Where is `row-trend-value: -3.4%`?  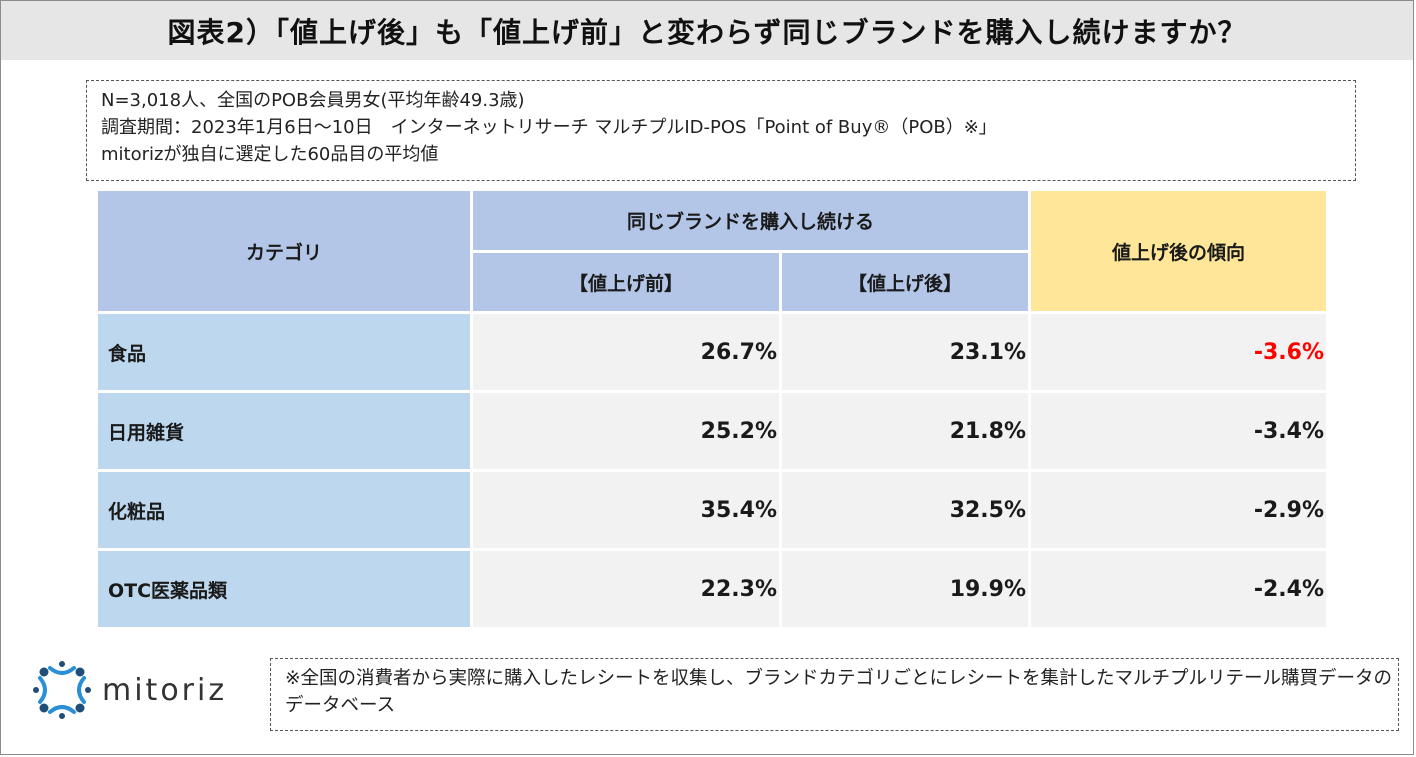
row-trend-value: -3.4% is located at coordinates (1179, 431).